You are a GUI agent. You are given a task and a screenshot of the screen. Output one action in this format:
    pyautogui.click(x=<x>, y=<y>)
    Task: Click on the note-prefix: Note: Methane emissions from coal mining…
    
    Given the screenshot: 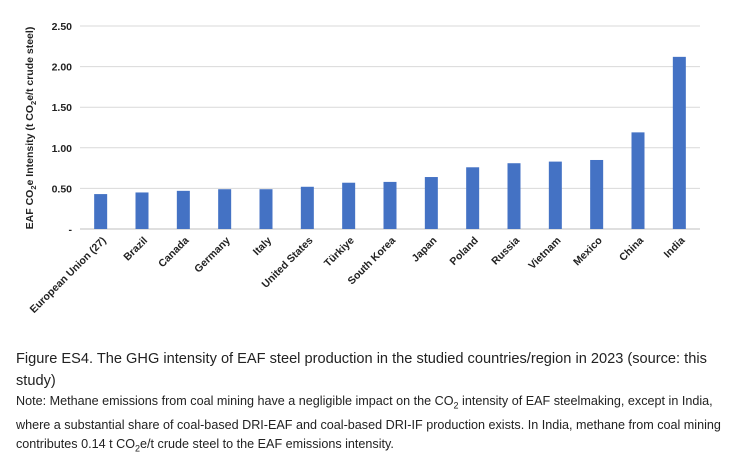 What is the action you would take?
    pyautogui.click(x=235, y=401)
    